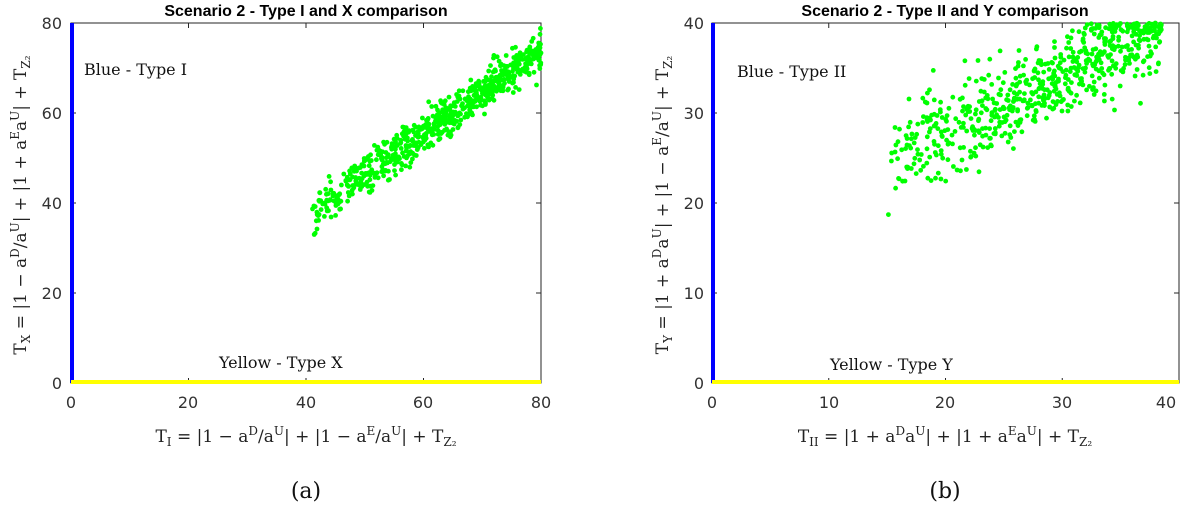  What do you see at coordinates (71, 402) in the screenshot?
I see `x-tick-label: 0` at bounding box center [71, 402].